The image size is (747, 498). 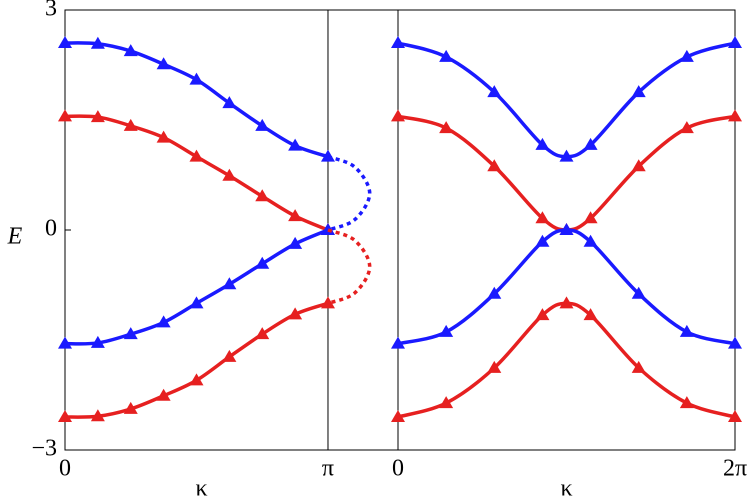 What do you see at coordinates (51, 229) in the screenshot?
I see `y-tick-label: 0` at bounding box center [51, 229].